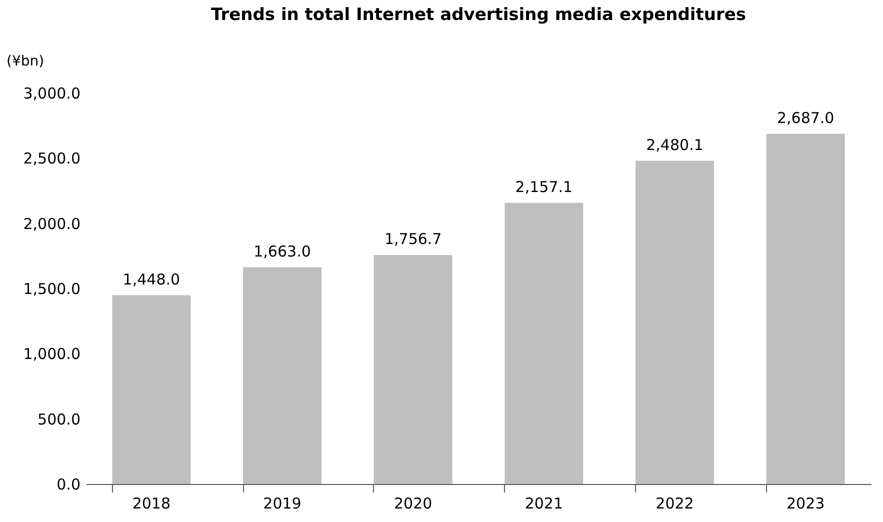  I want to click on y-tick-label: 1,500.0, so click(51, 289).